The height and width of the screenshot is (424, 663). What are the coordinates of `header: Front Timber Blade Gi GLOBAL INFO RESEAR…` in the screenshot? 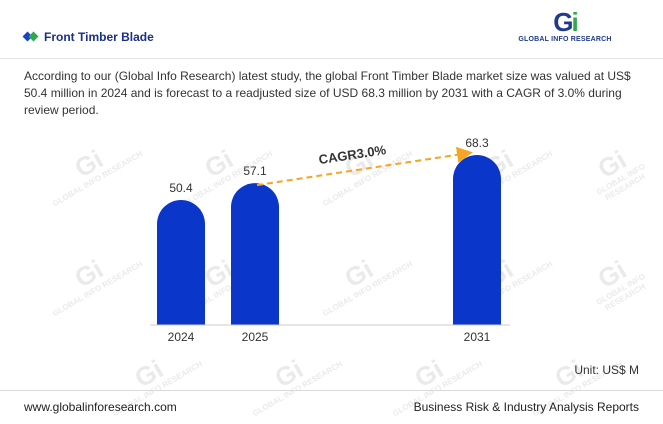 It's located at (331, 29).